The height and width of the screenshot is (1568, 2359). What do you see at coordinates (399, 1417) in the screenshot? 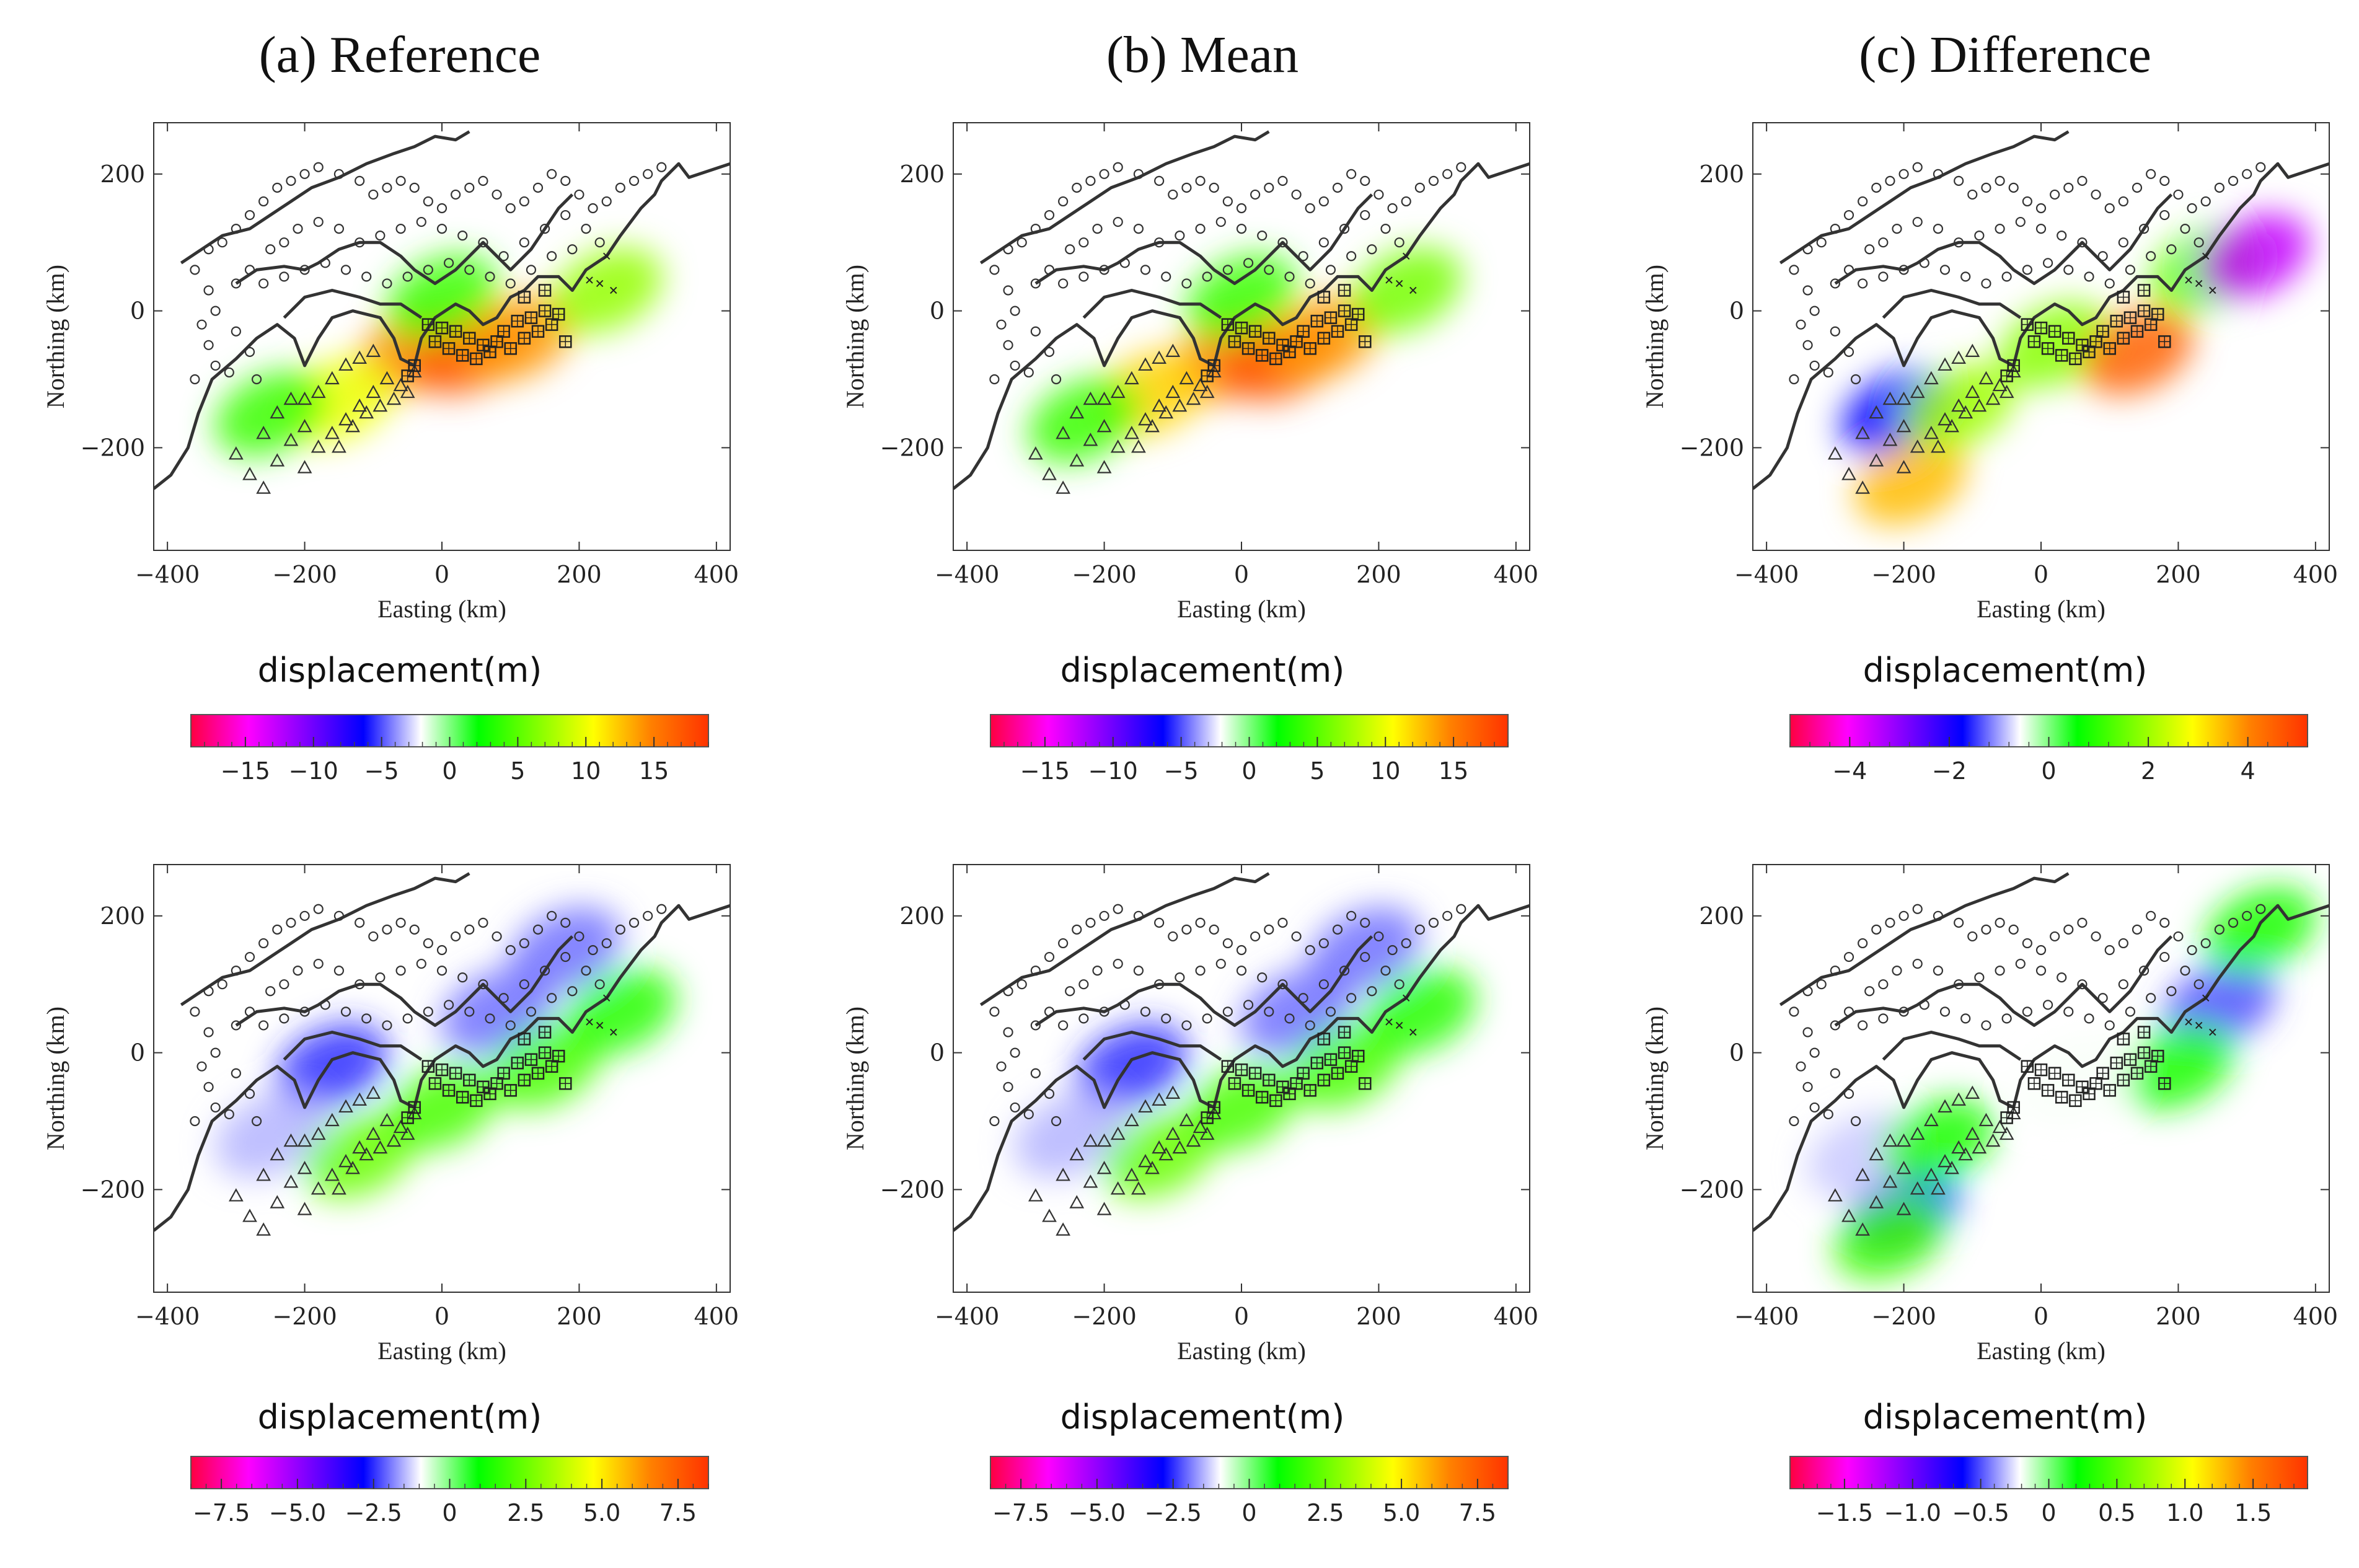
I see `colorbar-label-2-1: displacement(m)` at bounding box center [399, 1417].